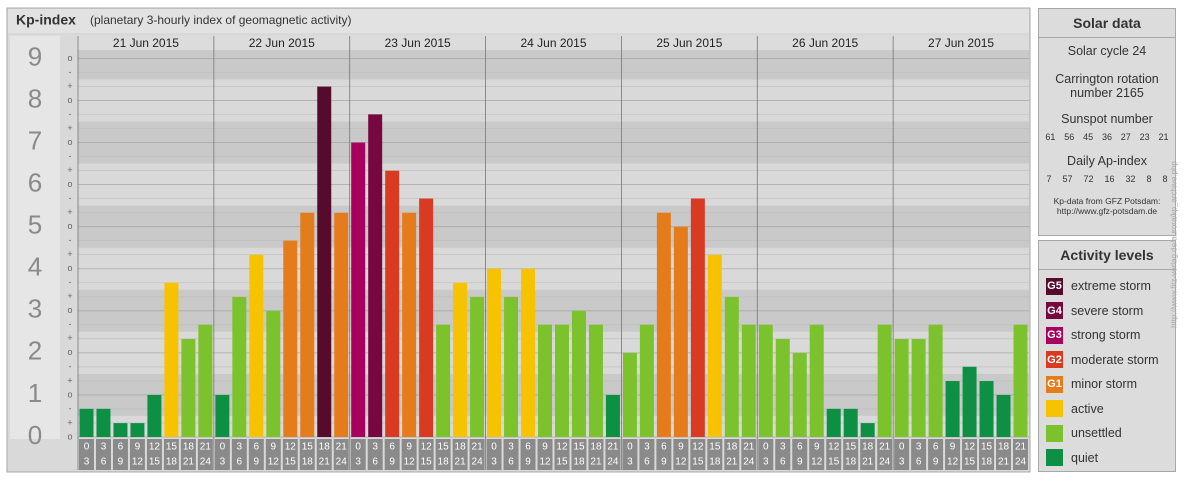 The width and height of the screenshot is (1184, 480). What do you see at coordinates (35, 267) in the screenshot?
I see `y-tick-label: 4` at bounding box center [35, 267].